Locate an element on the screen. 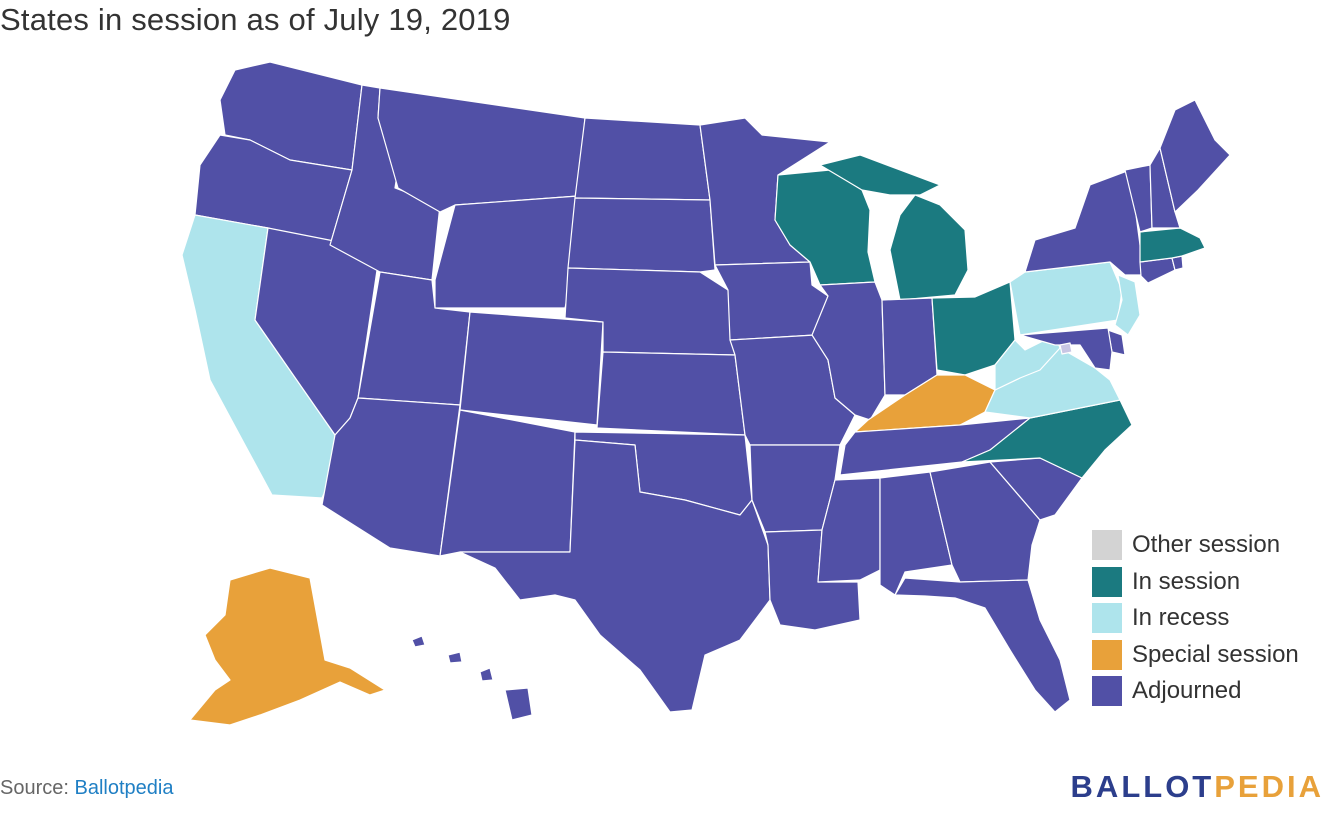 The width and height of the screenshot is (1330, 822). state-ia is located at coordinates (771, 301).